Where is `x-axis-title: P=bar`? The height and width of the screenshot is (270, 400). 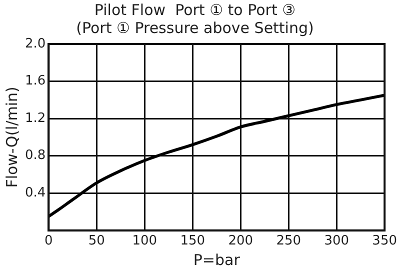
x-axis-title: P=bar is located at coordinates (217, 259).